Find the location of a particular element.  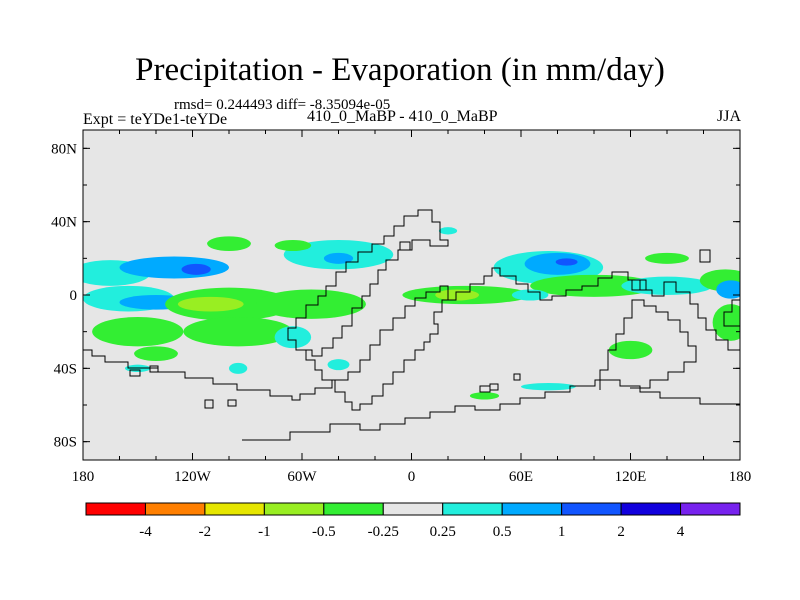

coastline-africa-eurasia is located at coordinates (594, 309).